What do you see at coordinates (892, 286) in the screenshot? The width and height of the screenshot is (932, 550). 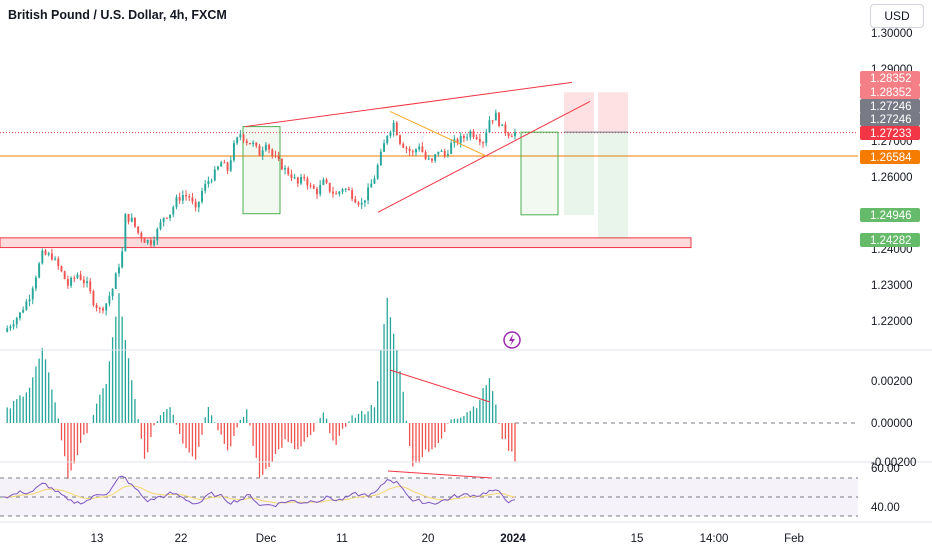 I see `y-tick-label: 1.23000` at bounding box center [892, 286].